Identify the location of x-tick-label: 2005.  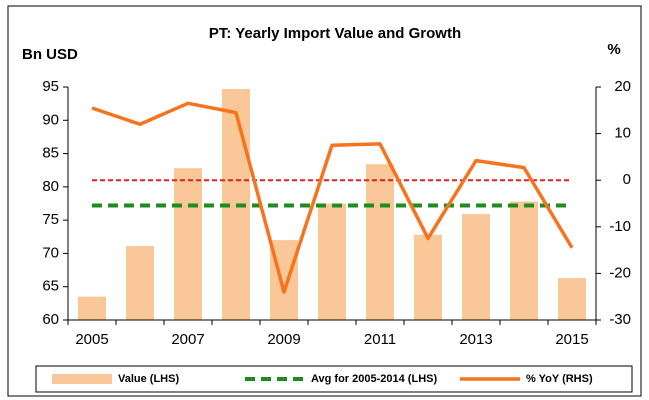
(91, 339).